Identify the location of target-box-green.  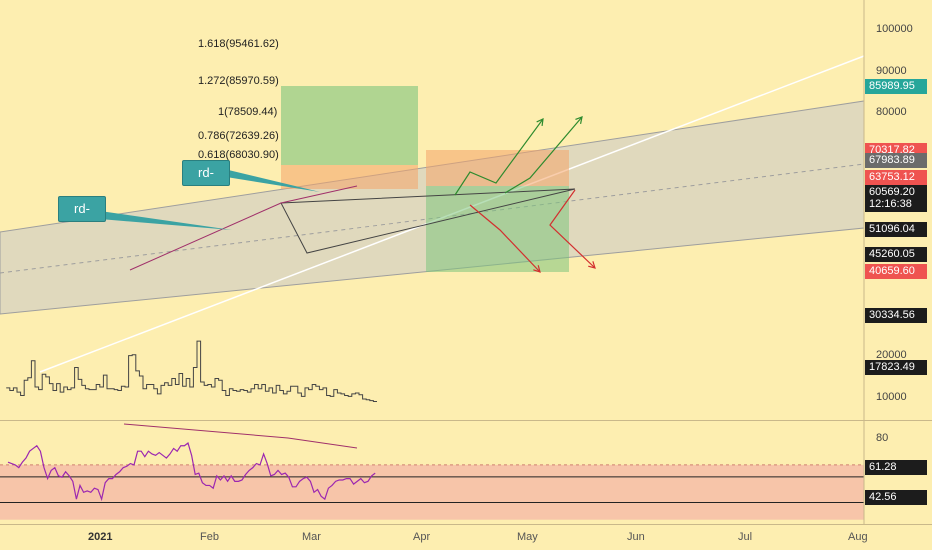
(349, 125).